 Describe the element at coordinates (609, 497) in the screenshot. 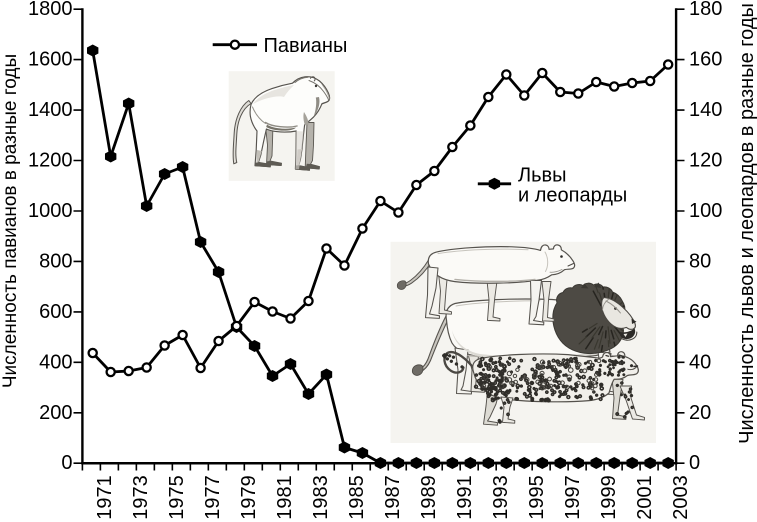

I see `svg-text: 1999` at that location.